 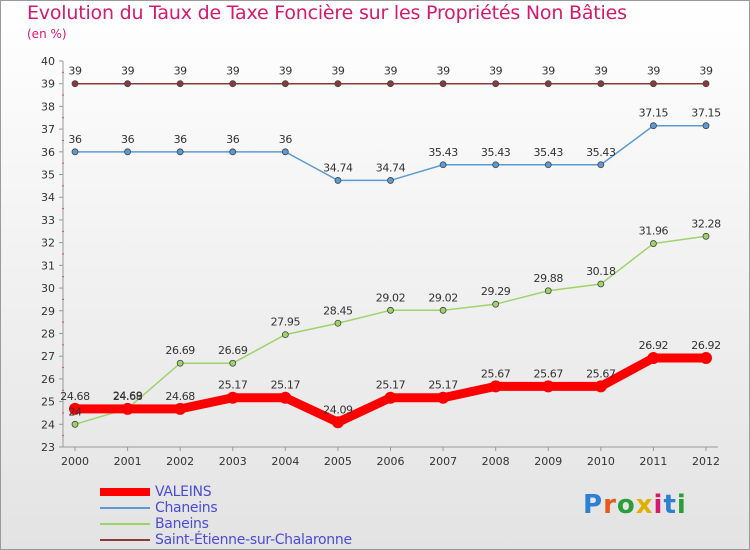 I want to click on y-tick-label: 37, so click(x=48, y=129).